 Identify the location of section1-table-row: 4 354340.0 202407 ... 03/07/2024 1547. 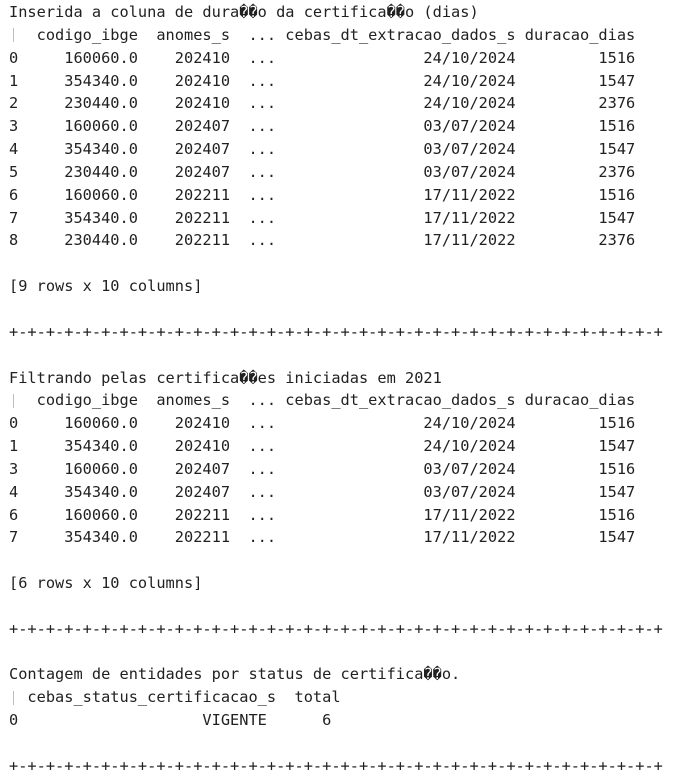
(322, 149).